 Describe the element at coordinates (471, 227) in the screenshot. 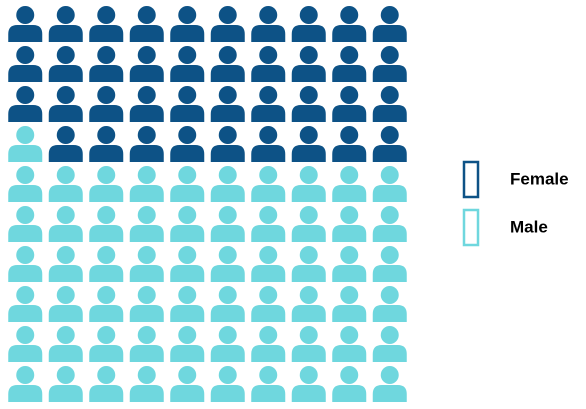

I see `legend-swatch` at that location.